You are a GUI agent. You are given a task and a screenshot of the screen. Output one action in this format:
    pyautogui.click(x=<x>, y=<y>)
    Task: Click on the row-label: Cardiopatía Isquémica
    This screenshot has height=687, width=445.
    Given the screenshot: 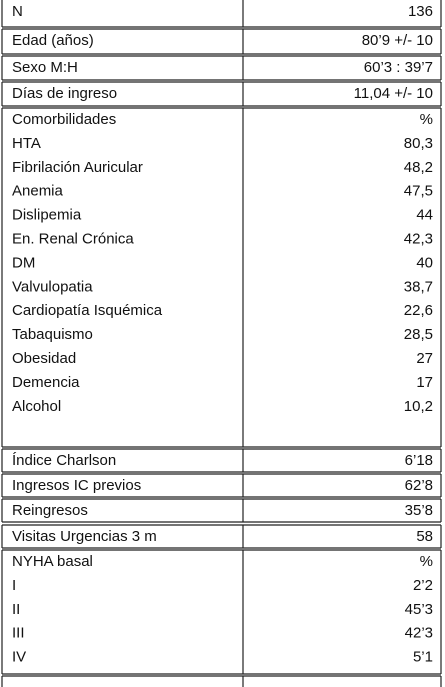 What is the action you would take?
    pyautogui.click(x=87, y=310)
    